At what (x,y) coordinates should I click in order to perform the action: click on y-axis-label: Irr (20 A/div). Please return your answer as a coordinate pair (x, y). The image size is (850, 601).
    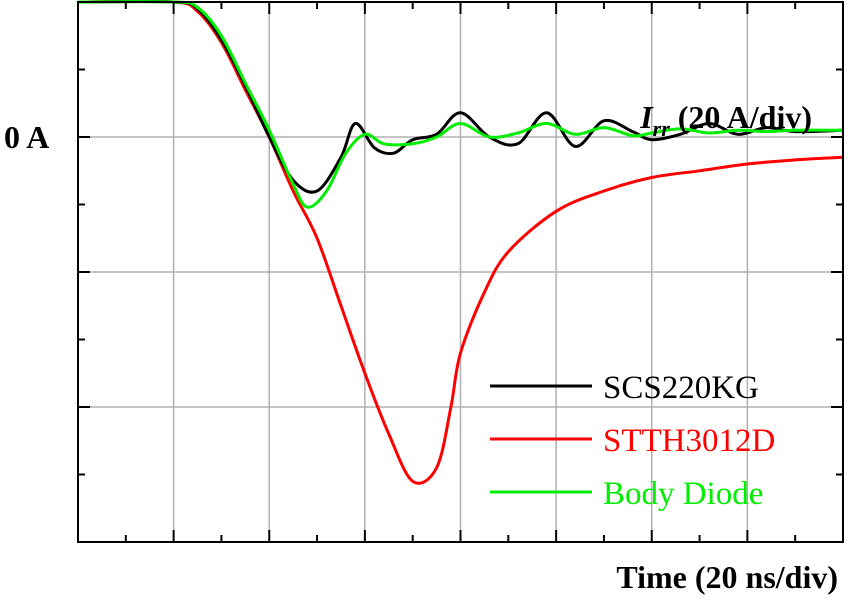
    Looking at the image, I should click on (725, 120).